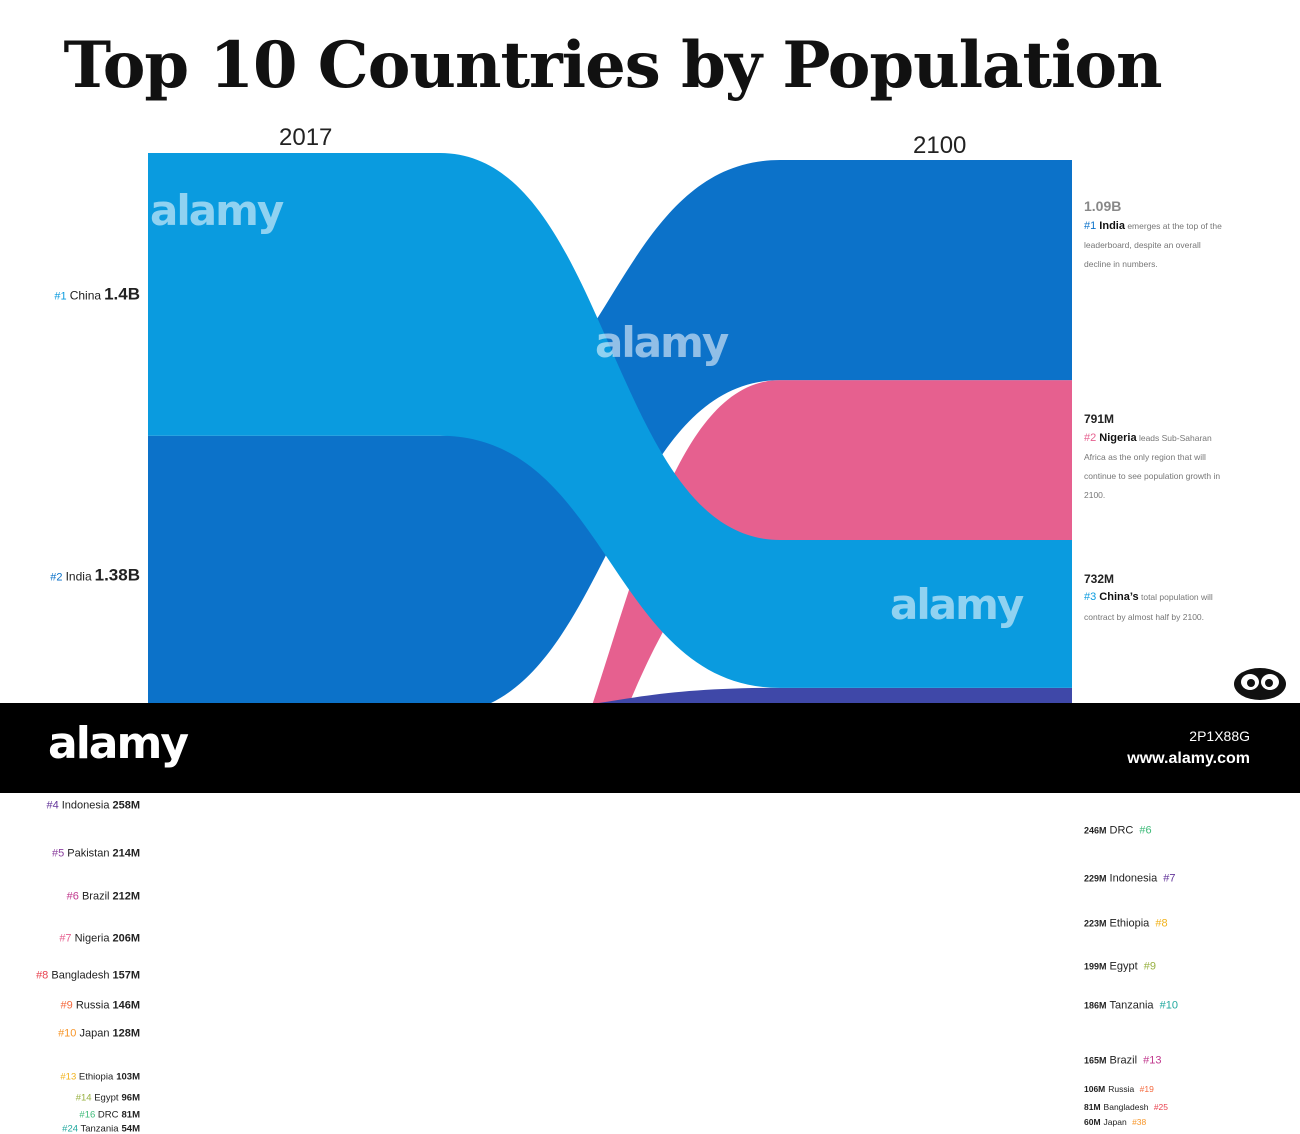  What do you see at coordinates (130, 1097) in the screenshot?
I see `value-2017: 96M` at bounding box center [130, 1097].